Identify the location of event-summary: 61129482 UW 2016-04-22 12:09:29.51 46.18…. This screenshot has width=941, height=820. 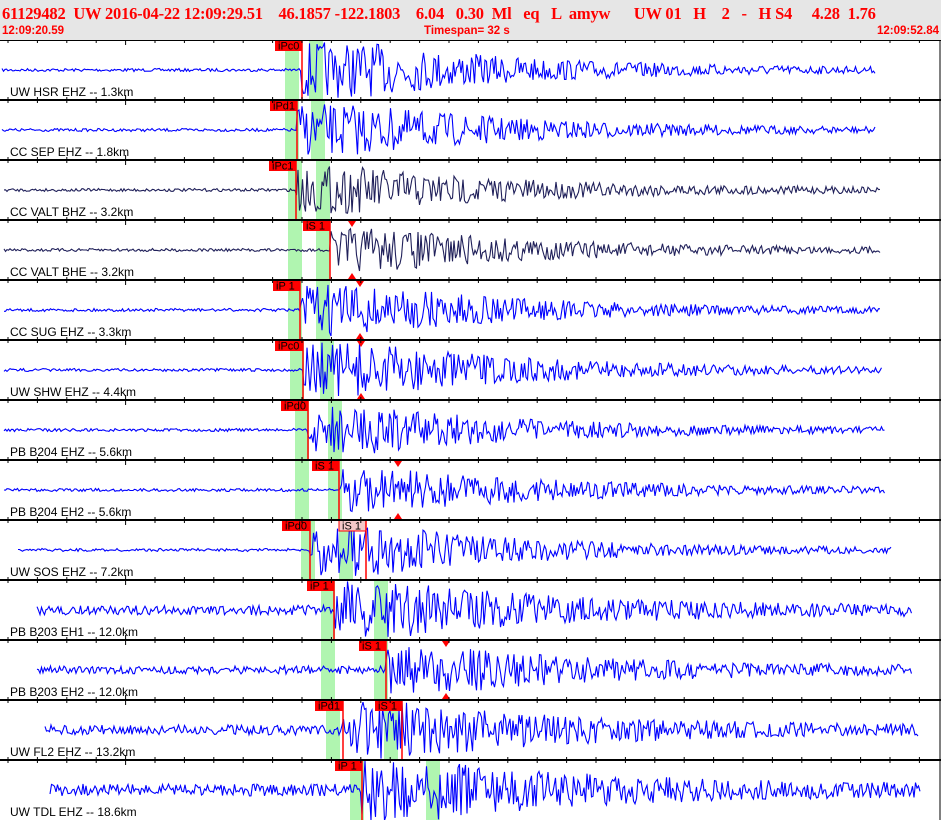
(439, 13).